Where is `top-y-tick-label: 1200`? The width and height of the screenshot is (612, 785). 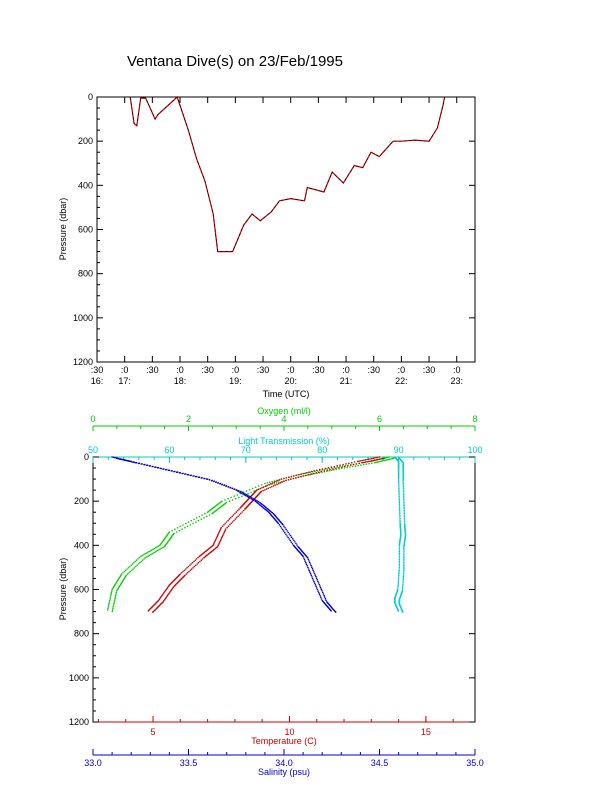 top-y-tick-label: 1200 is located at coordinates (83, 362).